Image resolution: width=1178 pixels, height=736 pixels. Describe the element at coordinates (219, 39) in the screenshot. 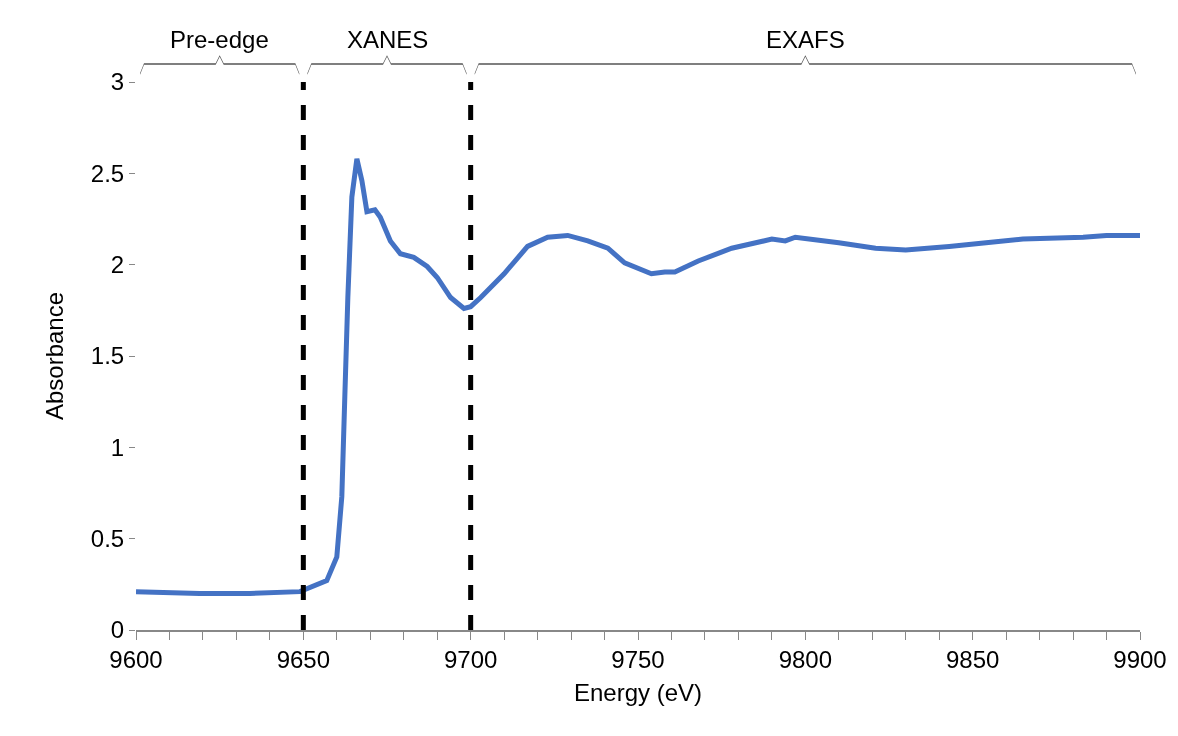

I see `text: Pre-edge` at that location.